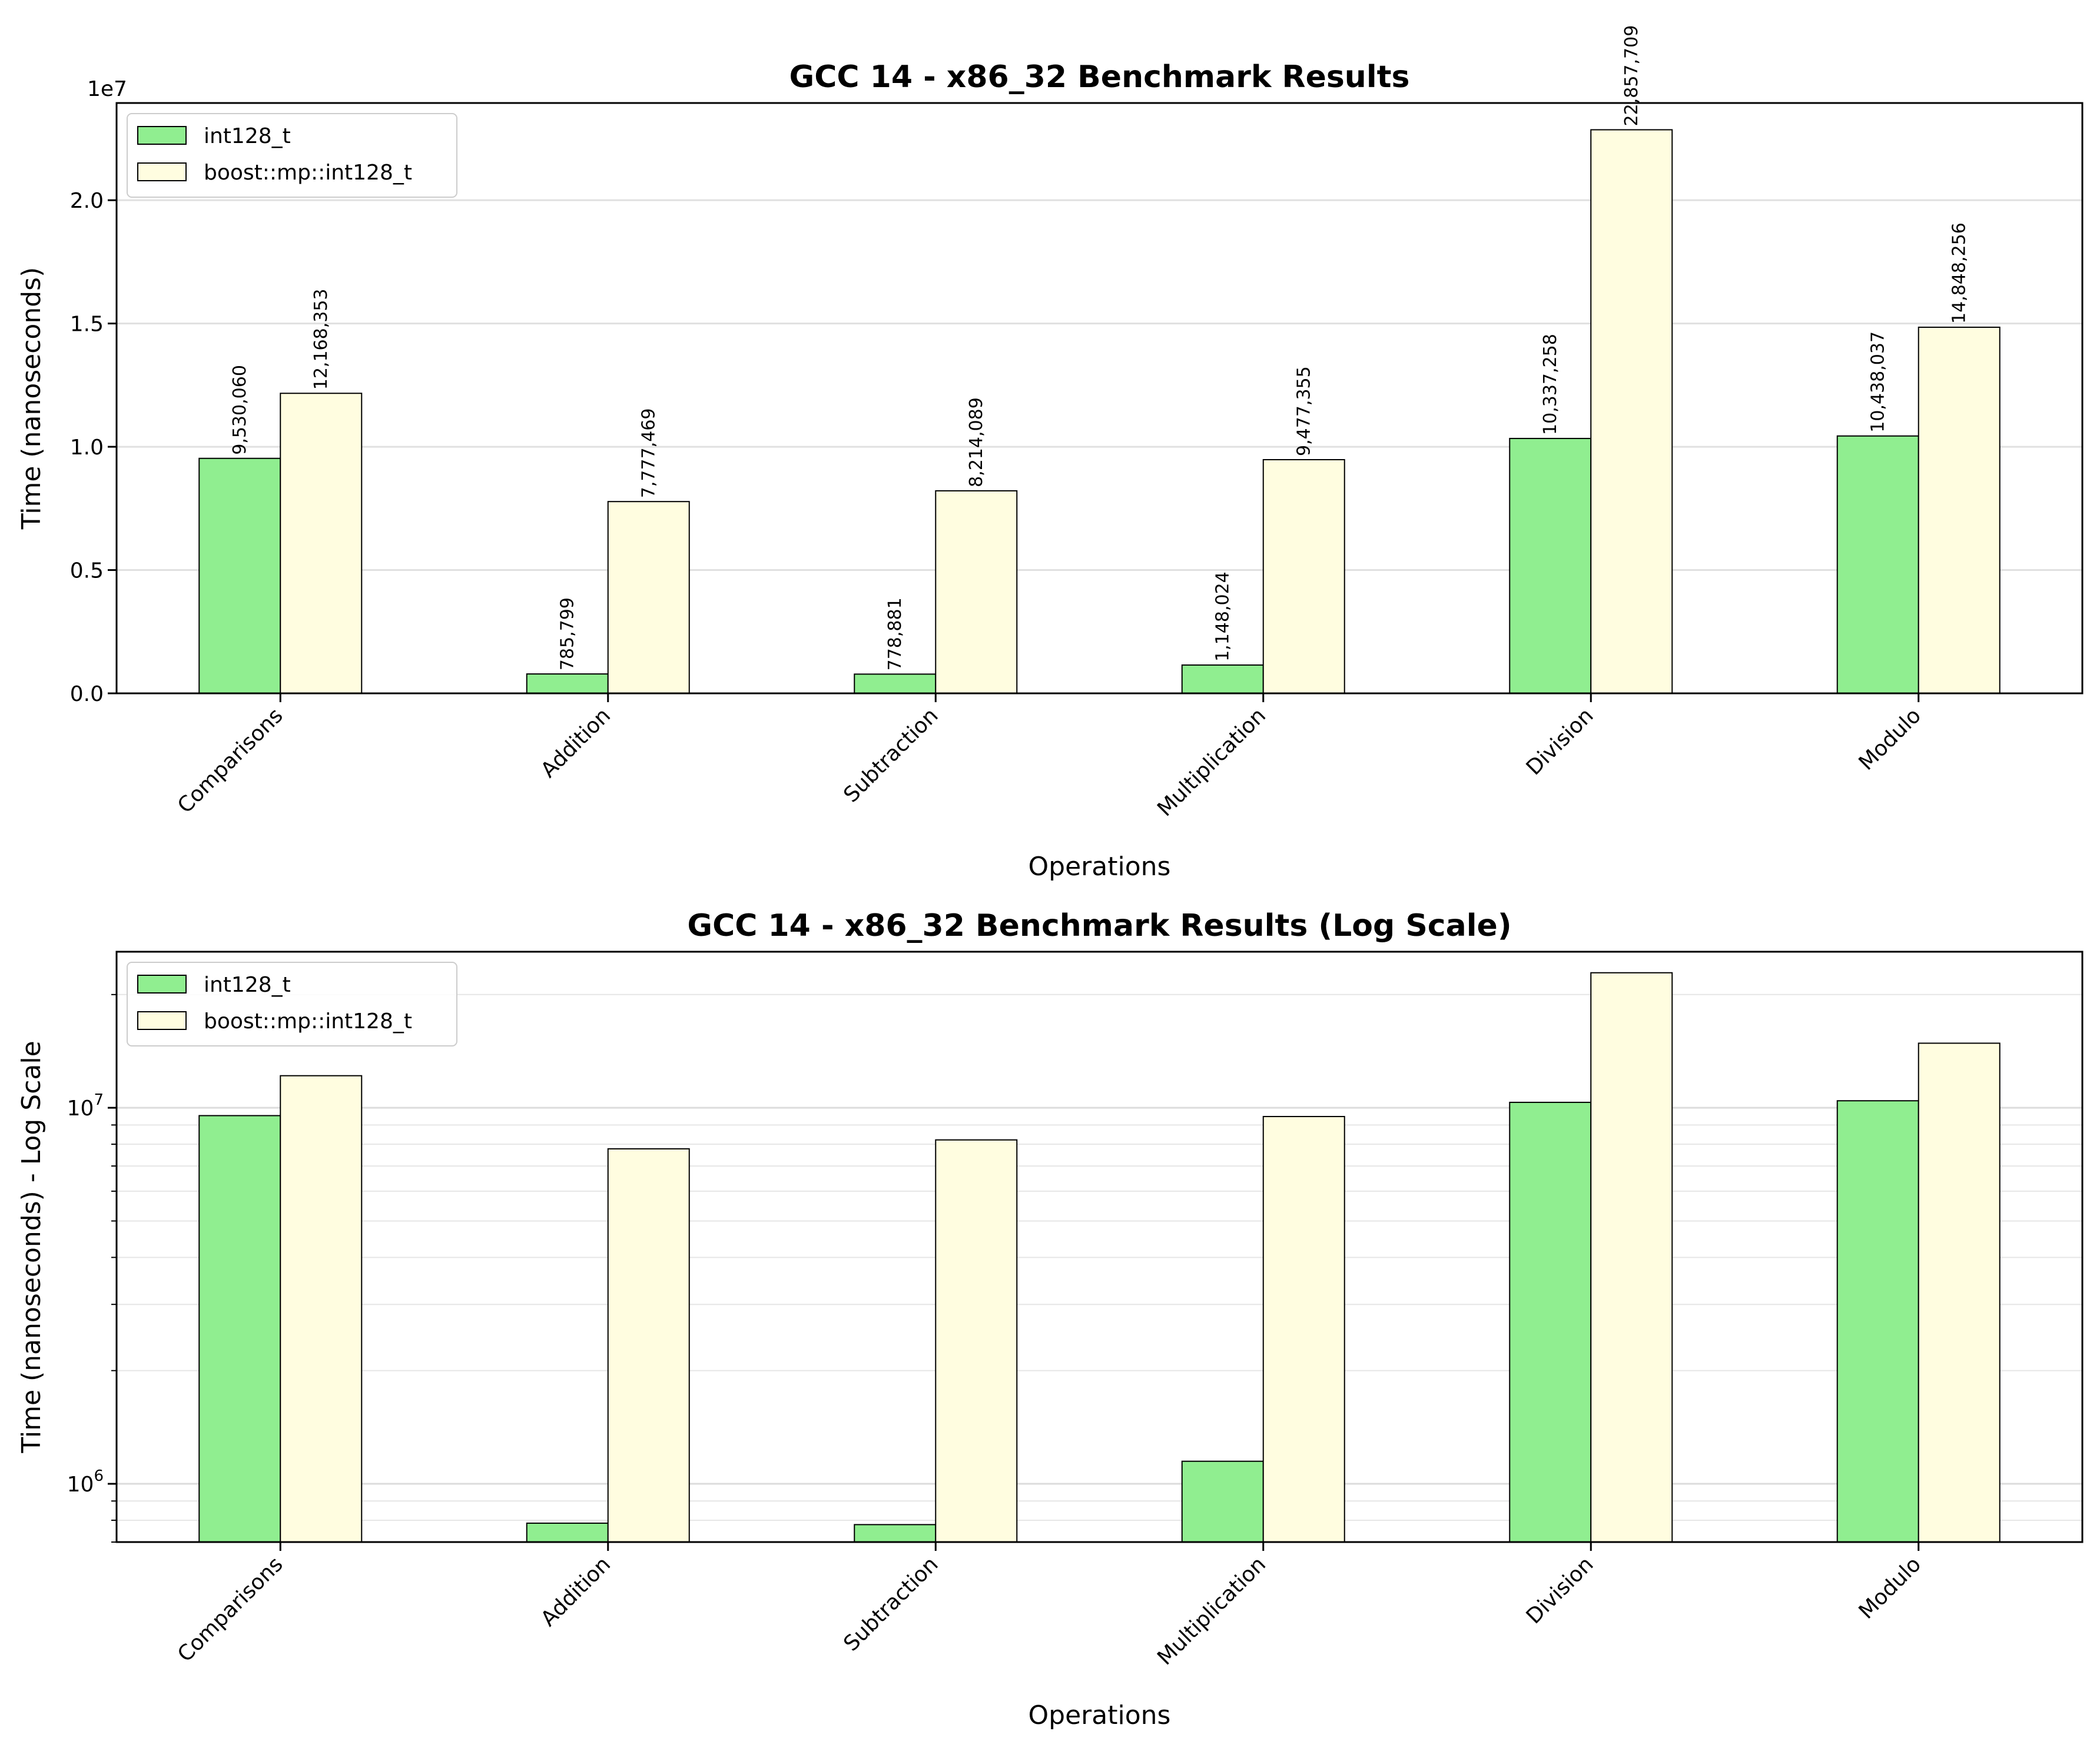 Image resolution: width=2100 pixels, height=1751 pixels. I want to click on data-label: 1,148,024, so click(1223, 617).